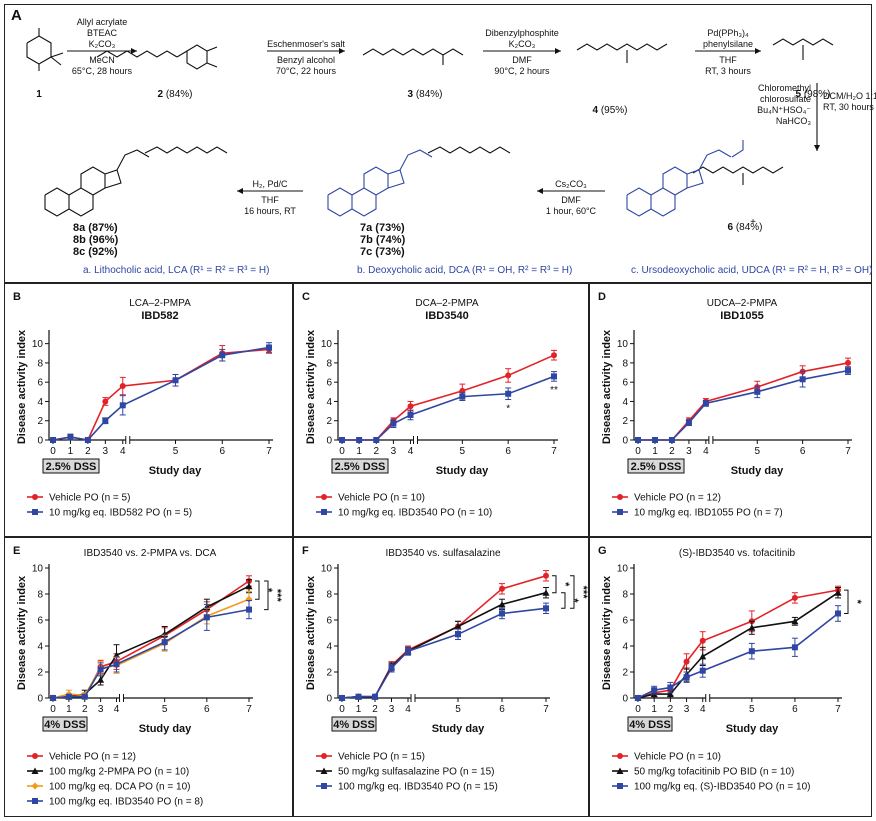 Image resolution: width=876 pixels, height=821 pixels. What do you see at coordinates (571, 211) in the screenshot?
I see `step-6-condition: 1 hour, 60°C` at bounding box center [571, 211].